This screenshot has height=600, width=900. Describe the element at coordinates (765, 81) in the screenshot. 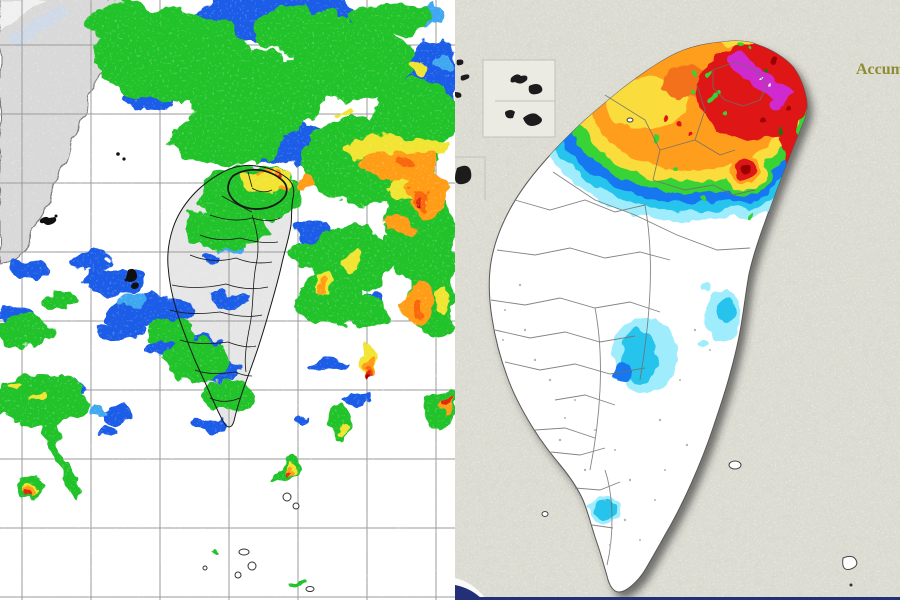

I see `rain-white-specks` at that location.